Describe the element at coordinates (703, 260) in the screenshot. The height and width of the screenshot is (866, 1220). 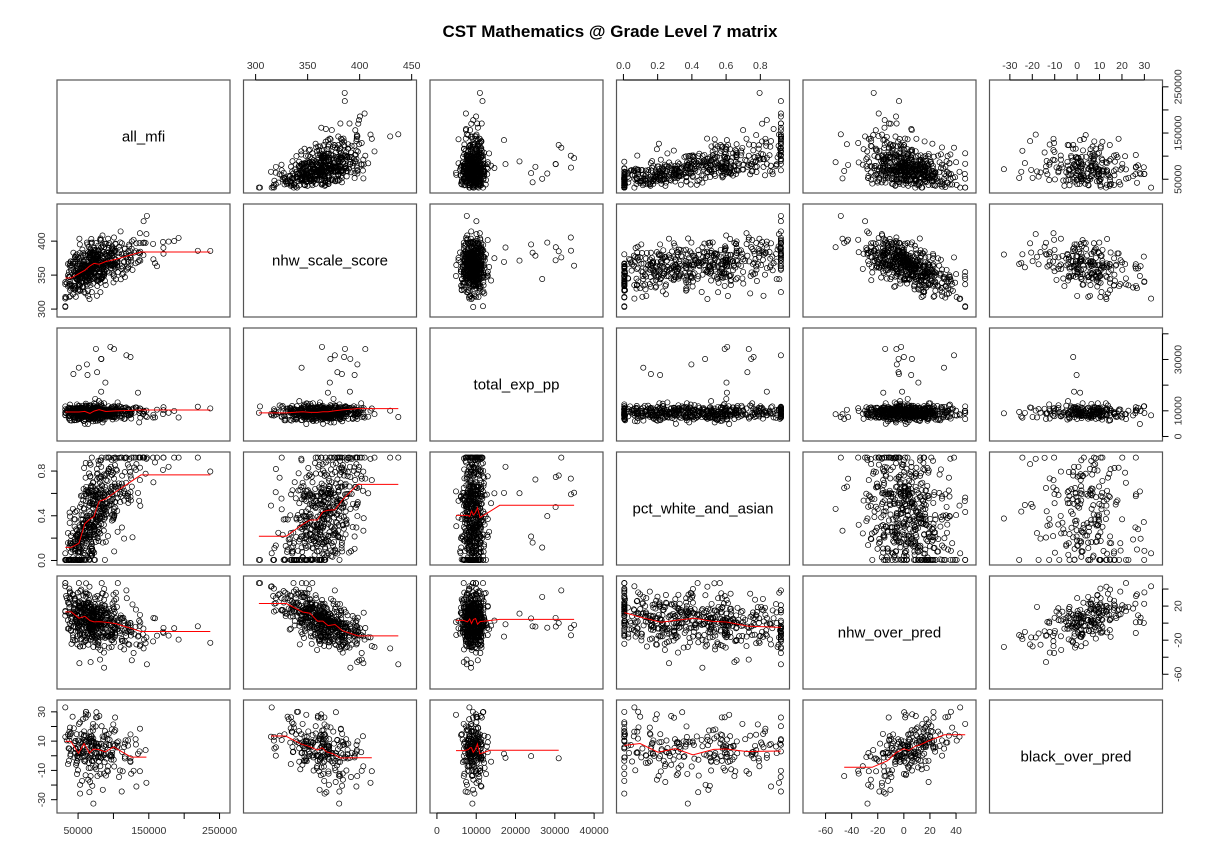
I see `panel-nhw_scale_score-vs-pct_white_and_asian` at that location.